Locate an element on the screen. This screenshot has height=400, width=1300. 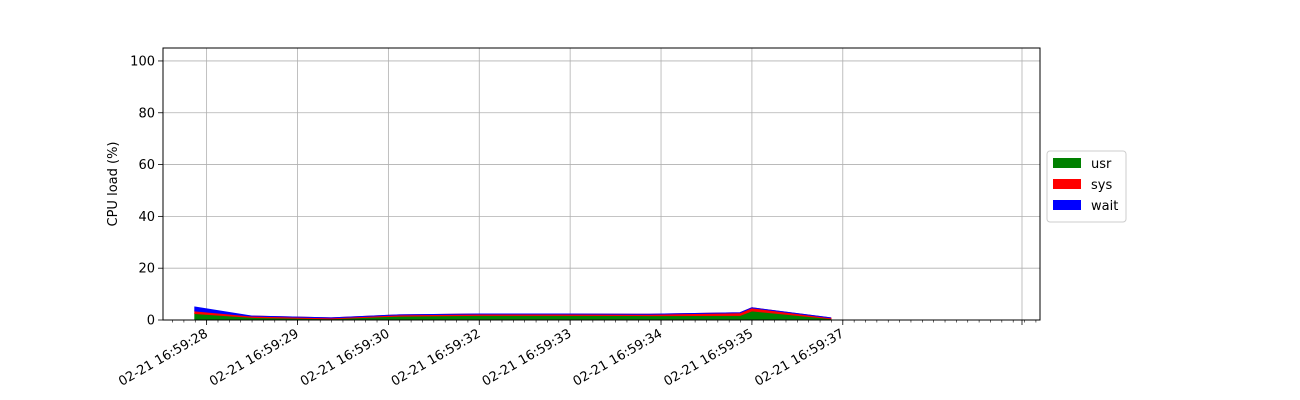
x-tick-label: 02-21 16:59:34 is located at coordinates (618, 357).